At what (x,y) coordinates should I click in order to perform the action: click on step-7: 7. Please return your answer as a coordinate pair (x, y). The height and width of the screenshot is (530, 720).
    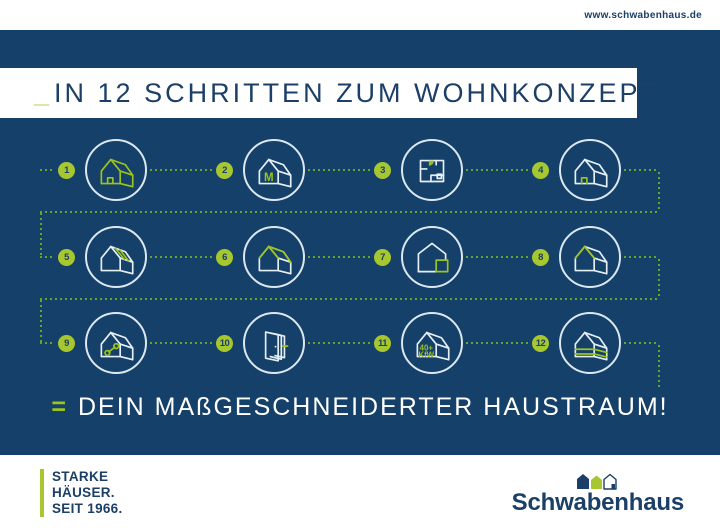
    Looking at the image, I should click on (418, 257).